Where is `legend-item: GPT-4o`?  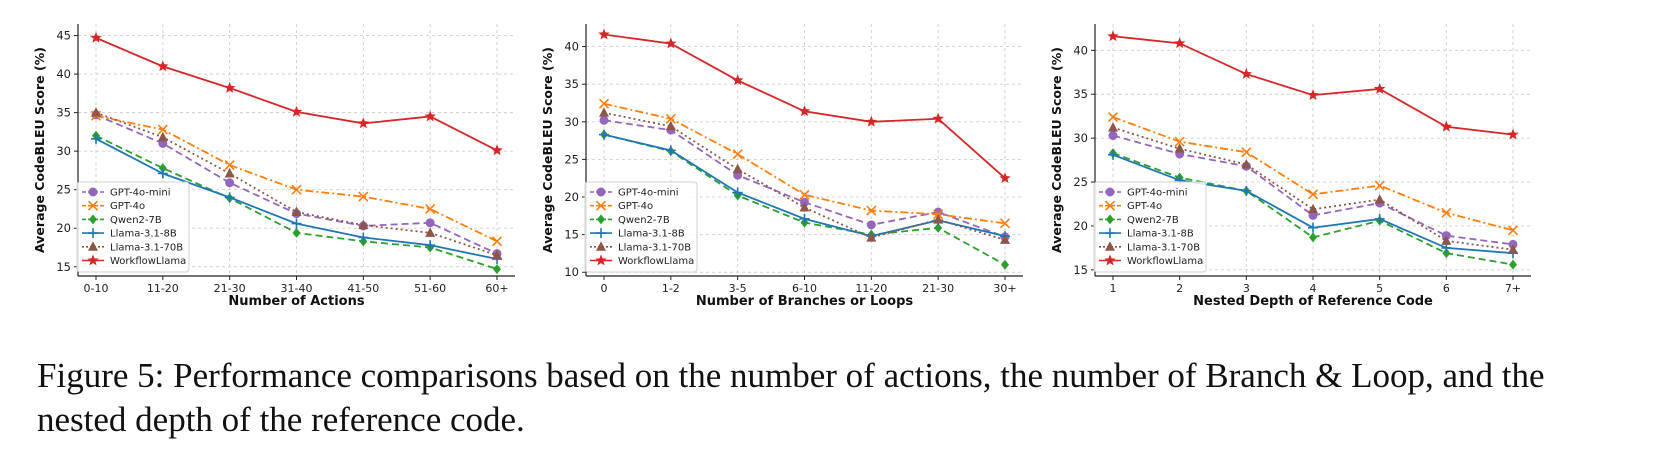
legend-item: GPT-4o is located at coordinates (621, 206).